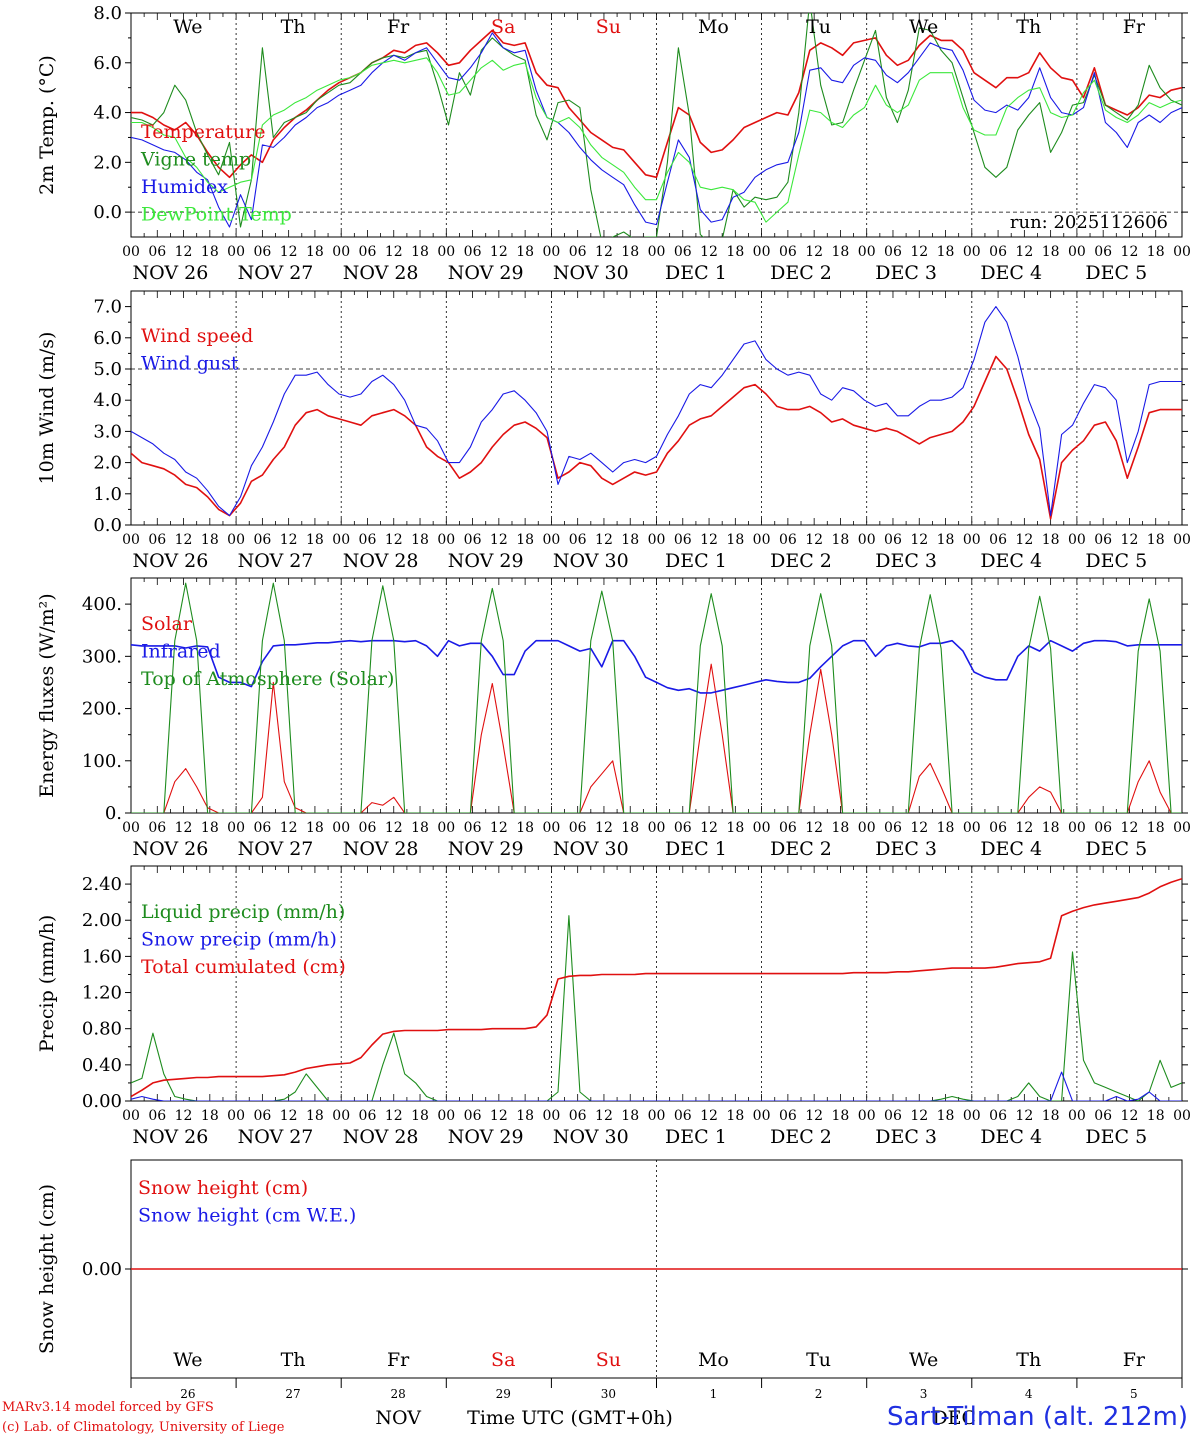  I want to click on y-tick-label: 6.0, so click(107, 338).